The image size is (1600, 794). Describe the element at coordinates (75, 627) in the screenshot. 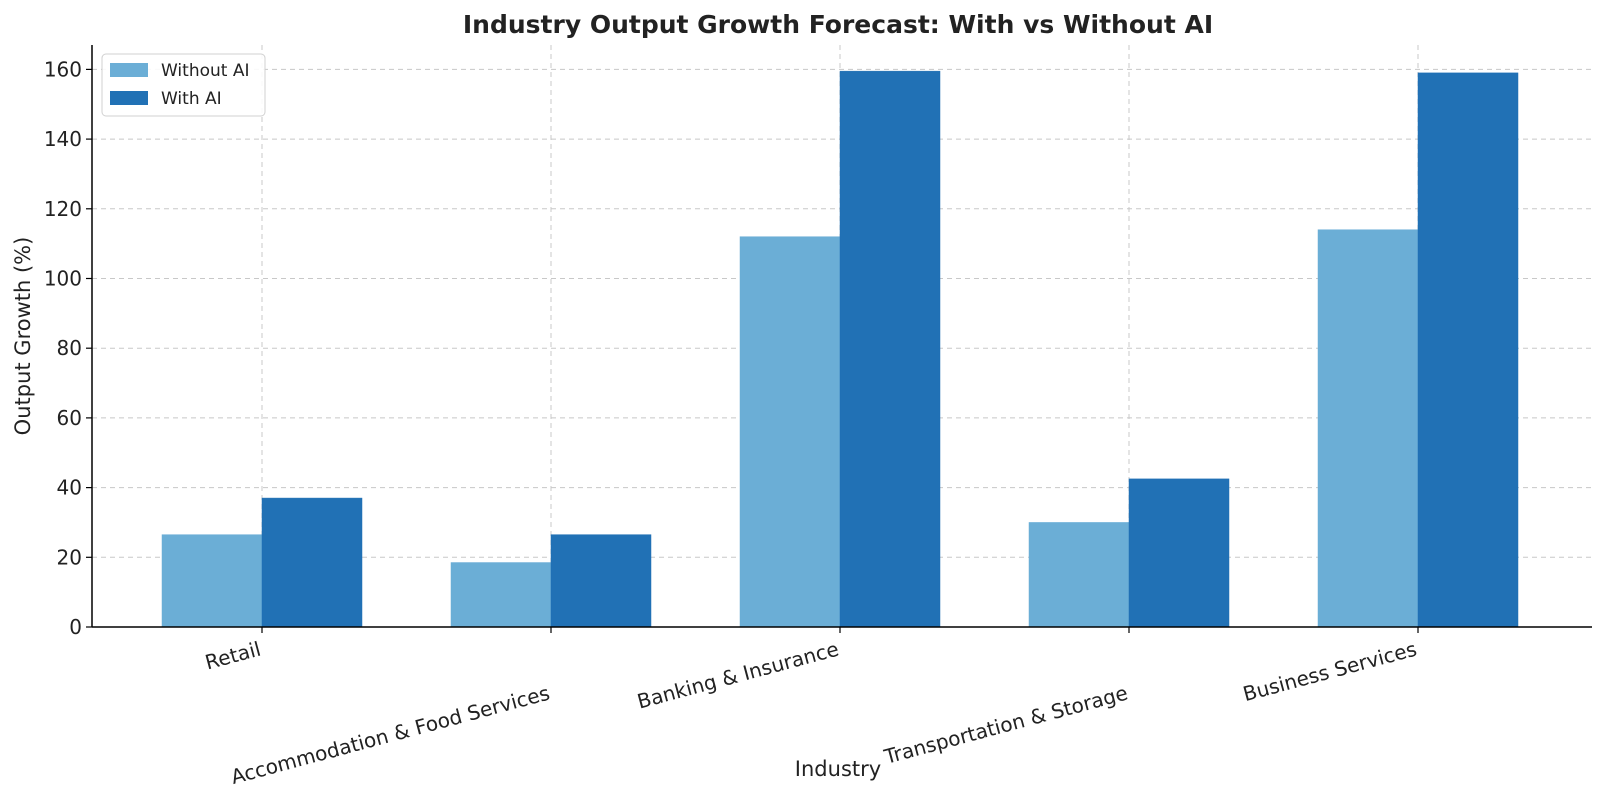

I see `y-tick-label: 0` at that location.